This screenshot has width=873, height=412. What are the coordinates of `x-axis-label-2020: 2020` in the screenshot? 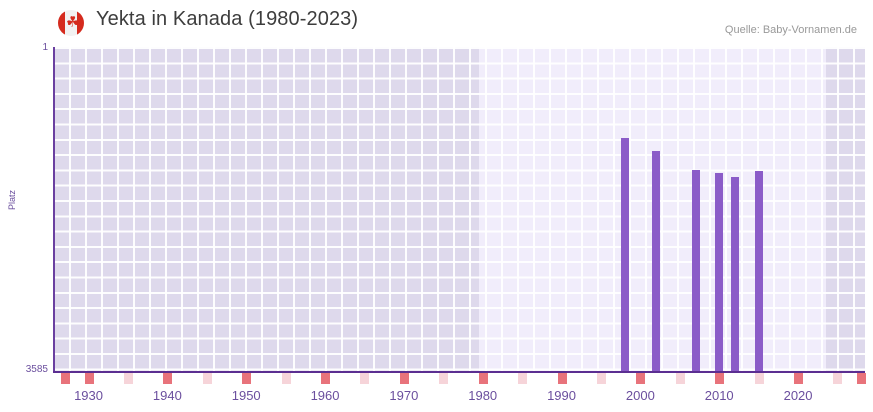 It's located at (798, 395).